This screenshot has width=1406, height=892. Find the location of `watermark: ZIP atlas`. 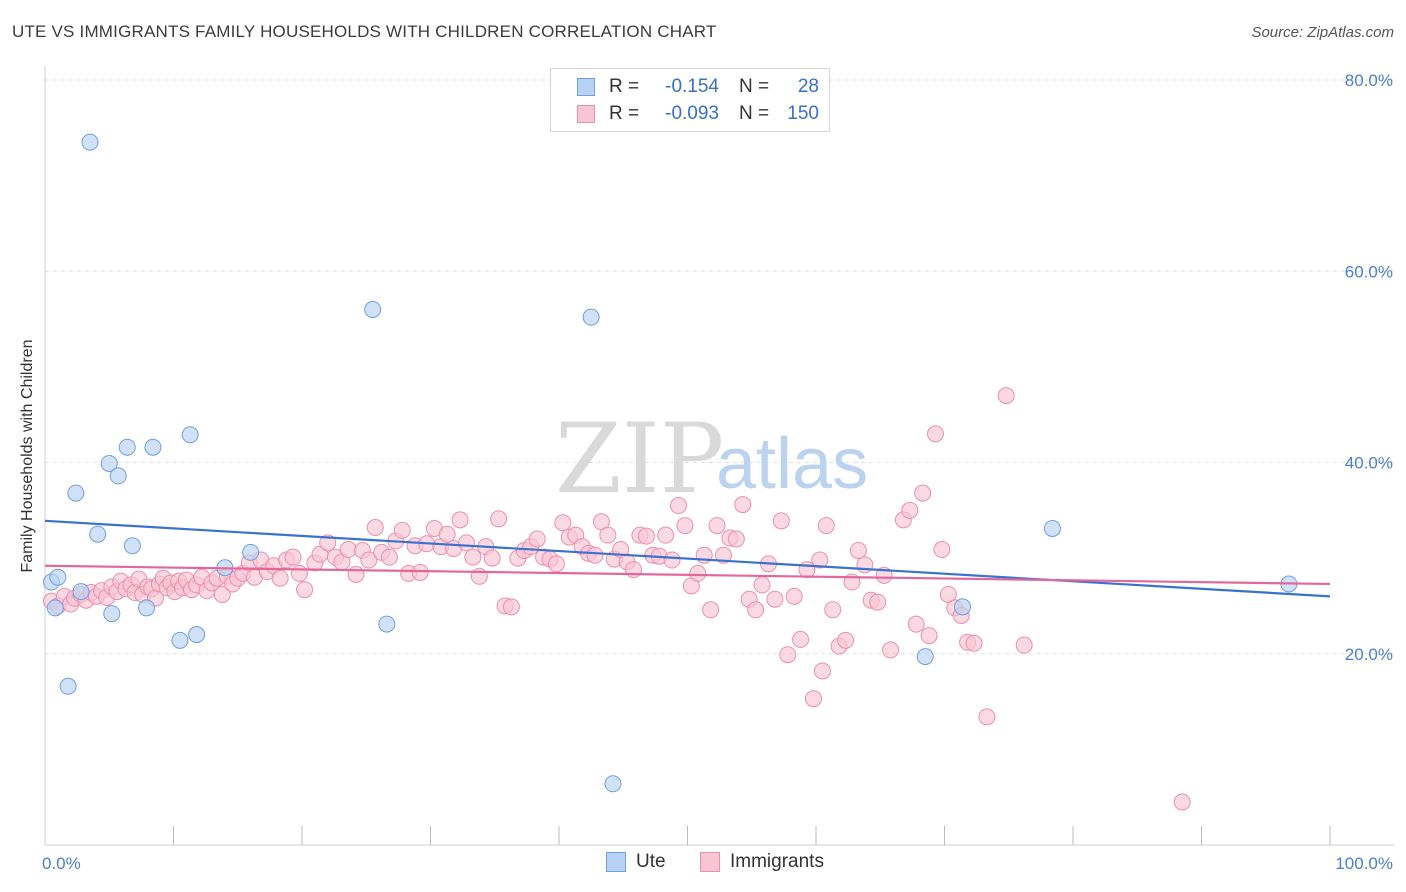

watermark: ZIP atlas is located at coordinates (711, 459).